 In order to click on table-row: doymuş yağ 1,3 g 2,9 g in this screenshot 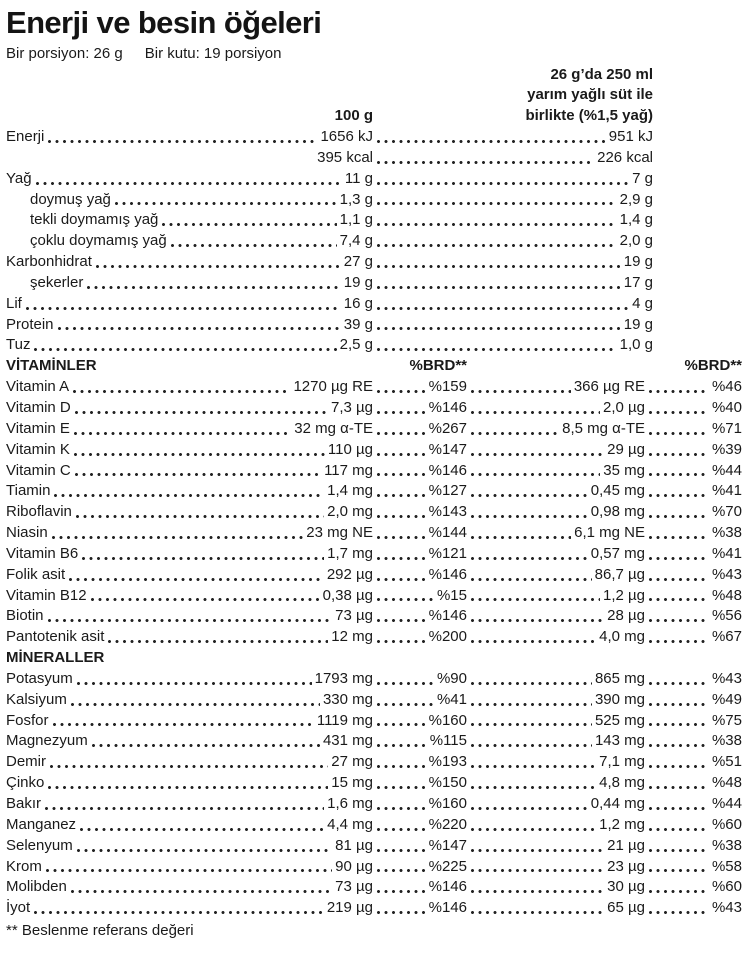, I will do `click(374, 200)`.